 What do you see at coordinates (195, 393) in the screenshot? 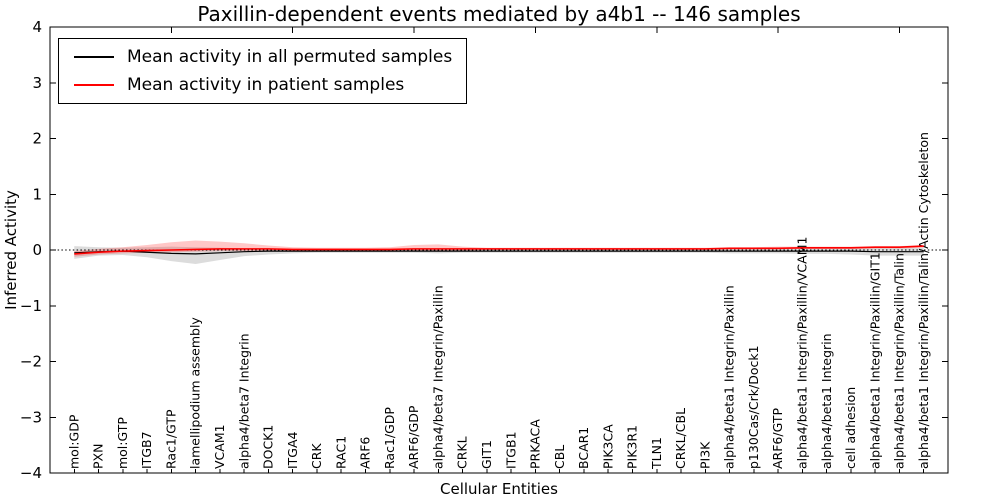
I see `x-category-label: lamellipodium assembly` at bounding box center [195, 393].